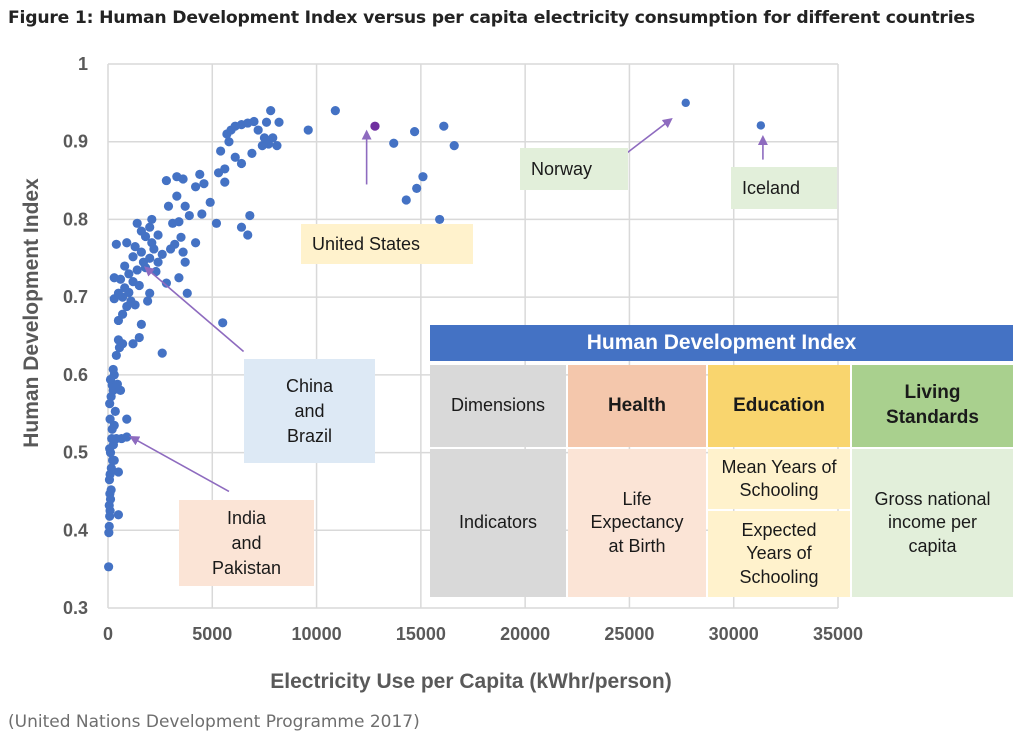 The image size is (1024, 745). What do you see at coordinates (779, 554) in the screenshot?
I see `indicator-expected-years-schooling: Expected Years of Schooling` at bounding box center [779, 554].